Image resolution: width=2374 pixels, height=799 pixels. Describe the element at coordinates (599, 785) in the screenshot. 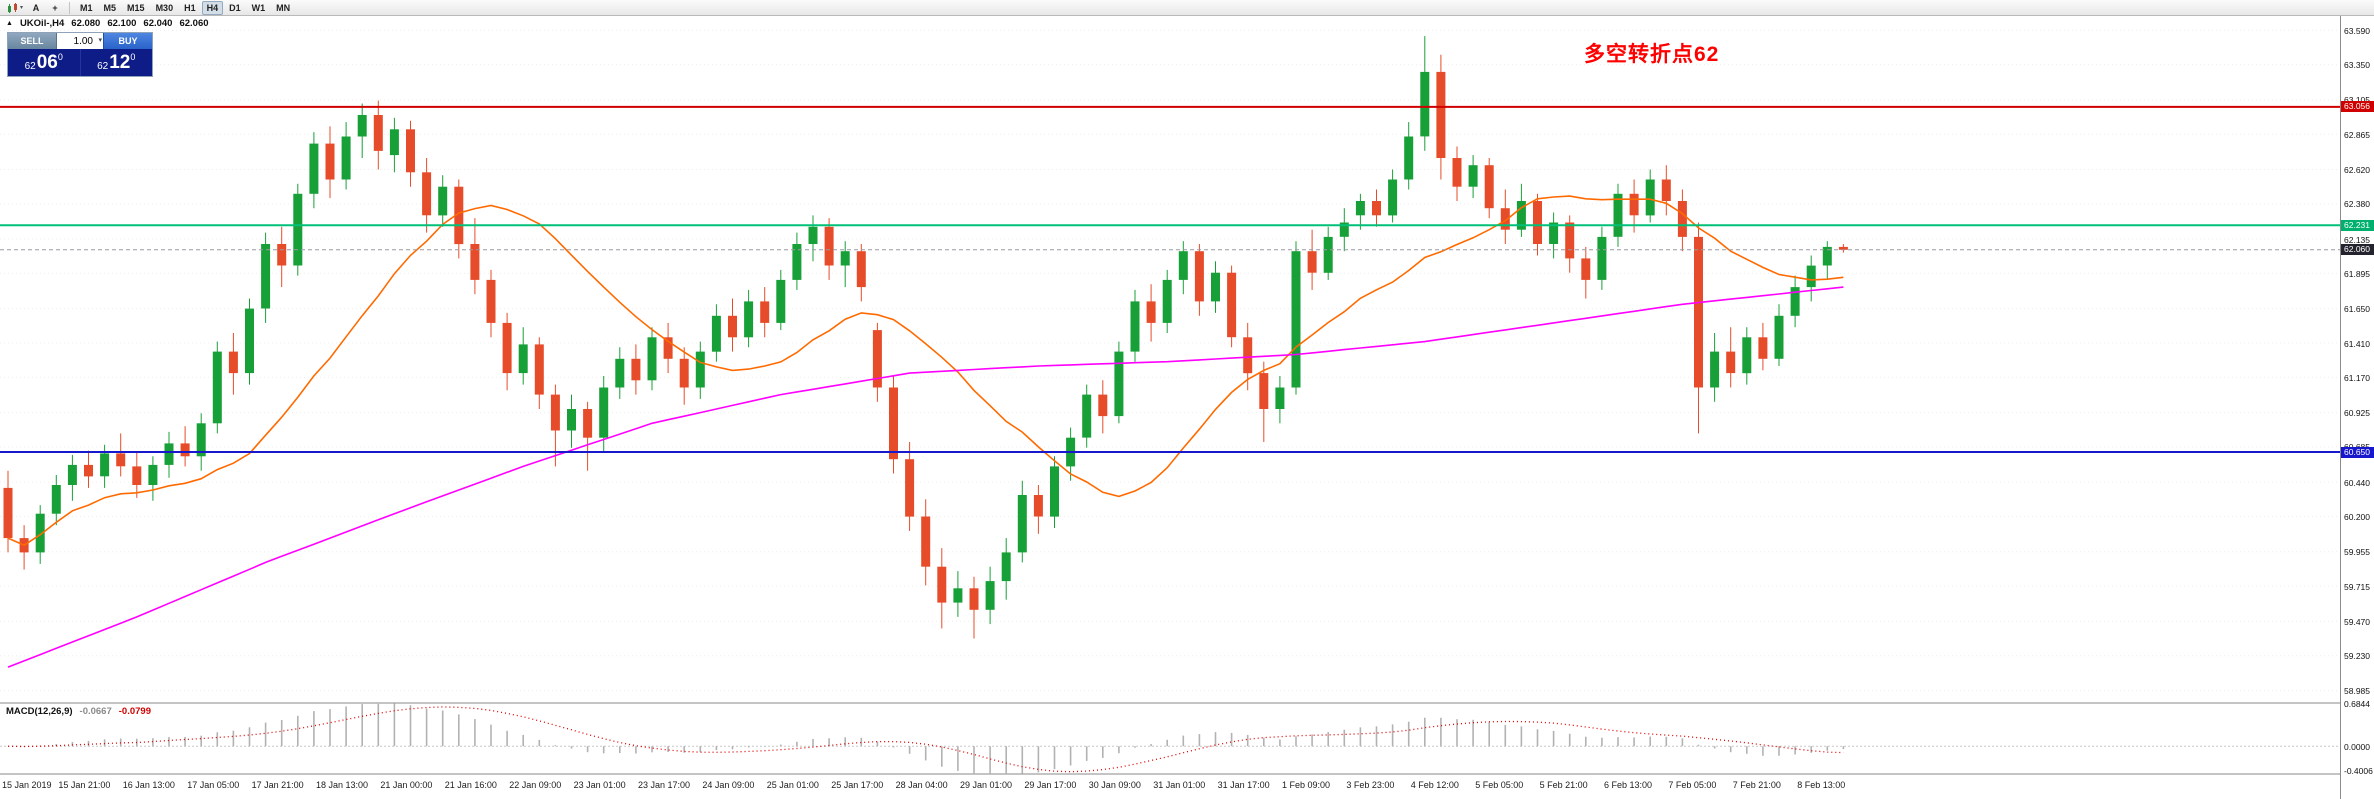

I see `time-axis-label: 23 Jan 01:00` at that location.